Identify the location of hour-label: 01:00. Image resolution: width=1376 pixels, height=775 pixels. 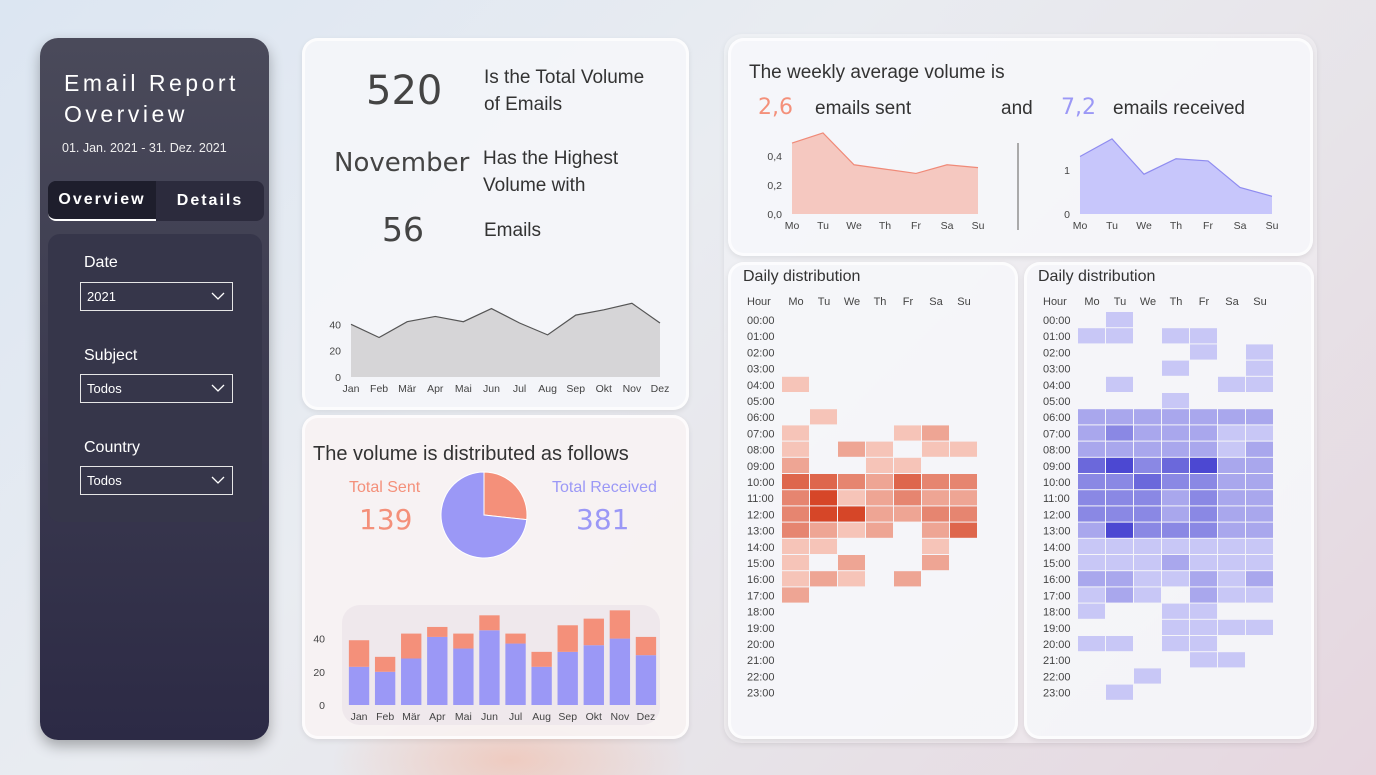
(1057, 337).